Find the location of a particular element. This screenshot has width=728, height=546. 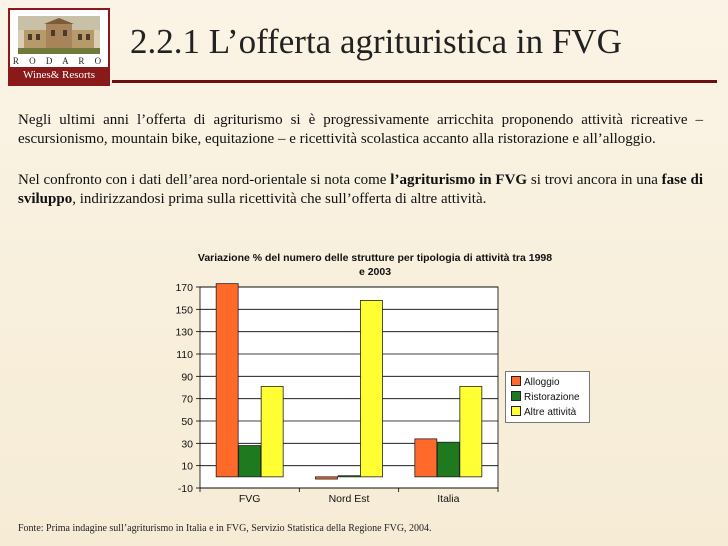

emphasis-fase: fase di sviluppo is located at coordinates (360, 189).